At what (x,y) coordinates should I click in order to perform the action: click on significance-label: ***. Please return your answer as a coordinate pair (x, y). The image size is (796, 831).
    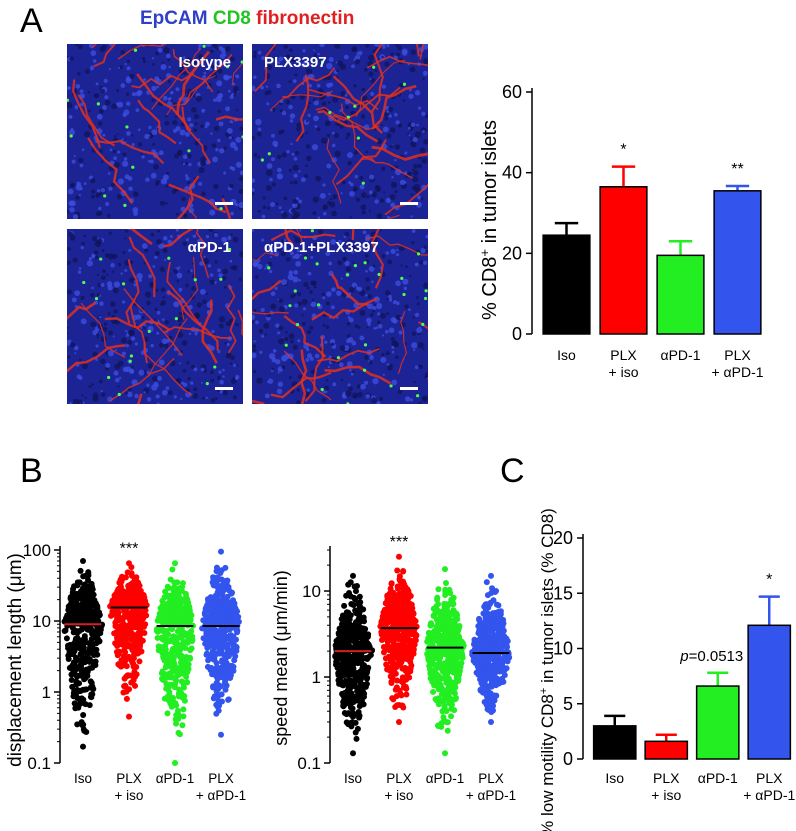
    Looking at the image, I should click on (129, 548).